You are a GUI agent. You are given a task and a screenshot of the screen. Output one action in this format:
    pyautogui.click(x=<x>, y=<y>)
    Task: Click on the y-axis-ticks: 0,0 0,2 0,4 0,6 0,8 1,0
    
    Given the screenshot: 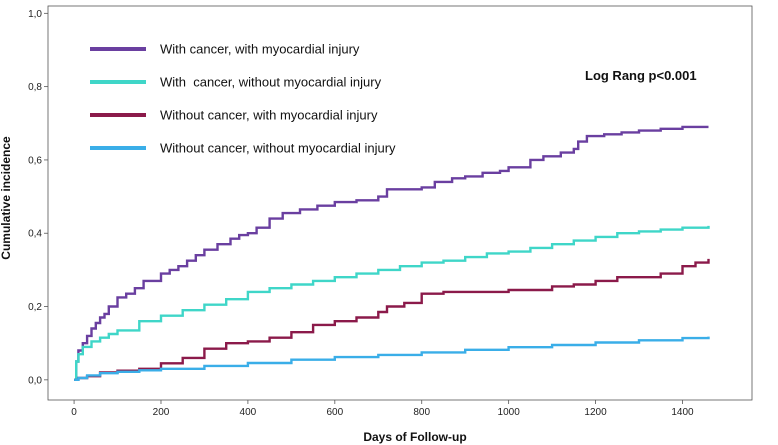 What is the action you would take?
    pyautogui.click(x=38, y=197)
    